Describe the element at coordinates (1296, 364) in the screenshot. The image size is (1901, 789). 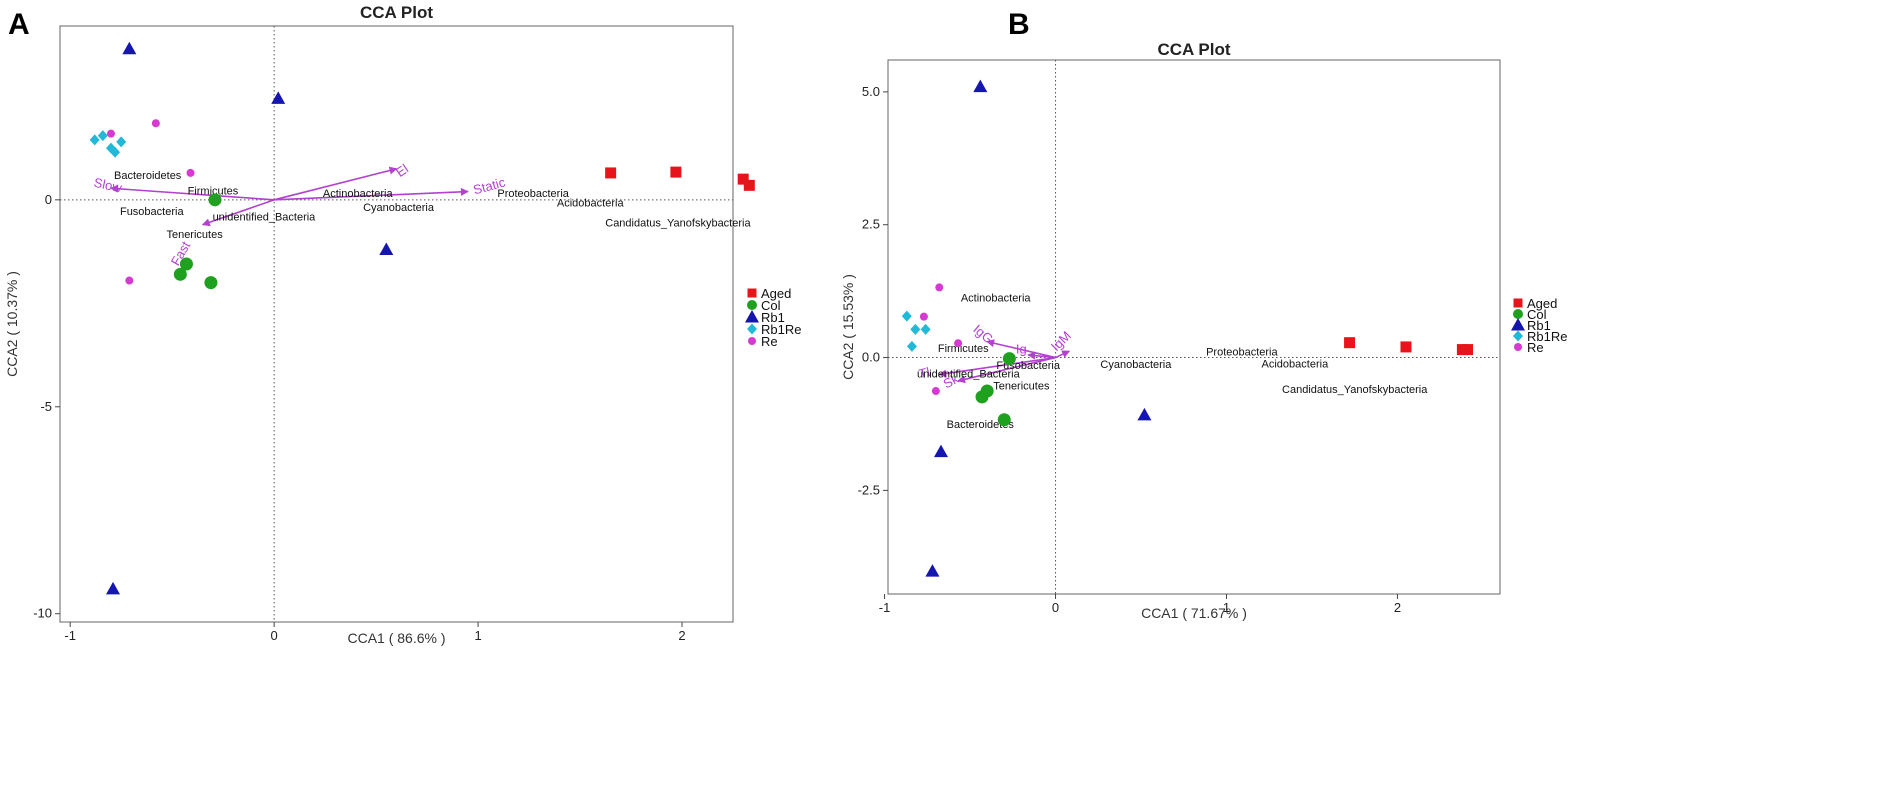
I see `b-species-label: Acidobacteria` at that location.